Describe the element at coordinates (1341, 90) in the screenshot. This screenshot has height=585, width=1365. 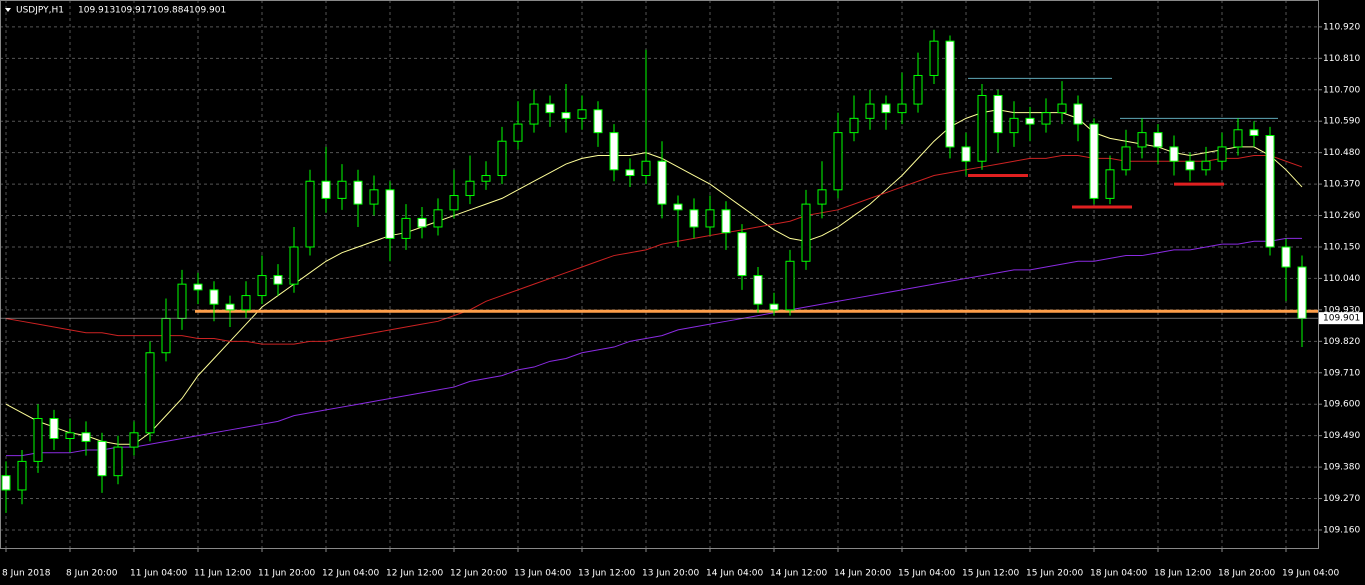
I see `y-tick-label: 110.700` at that location.